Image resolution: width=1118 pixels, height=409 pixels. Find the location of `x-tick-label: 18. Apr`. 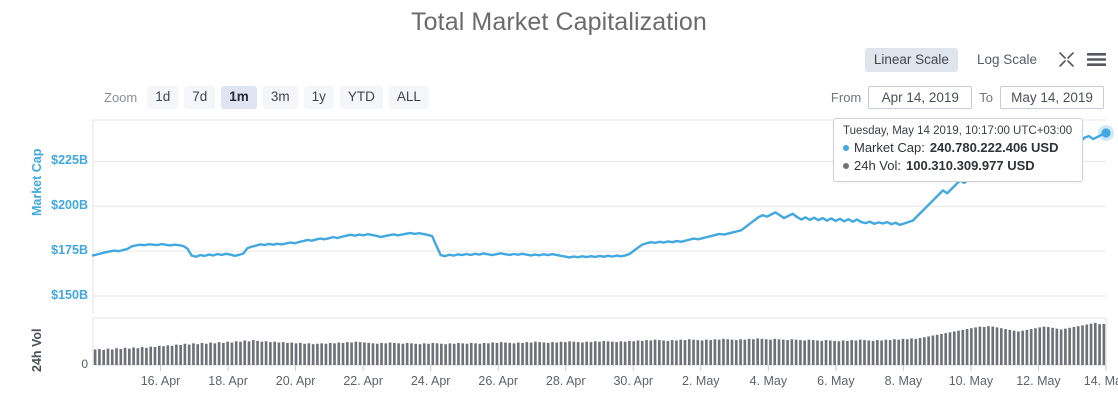

x-tick-label: 18. Apr is located at coordinates (228, 381).